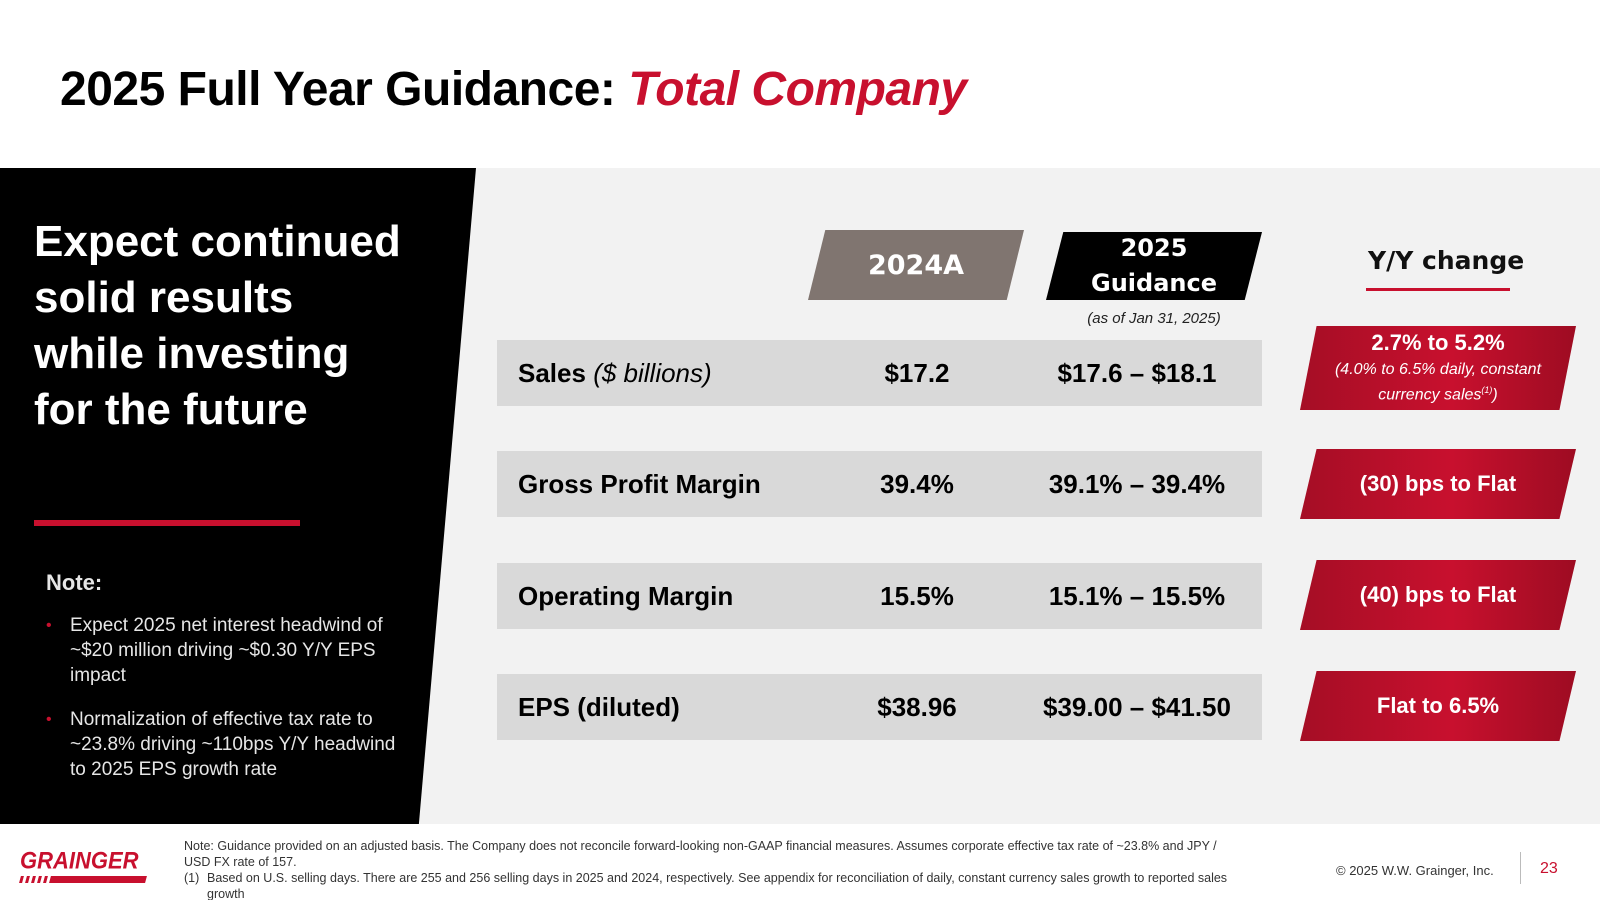 This screenshot has height=900, width=1600. I want to click on yy-change-underline, so click(1438, 289).